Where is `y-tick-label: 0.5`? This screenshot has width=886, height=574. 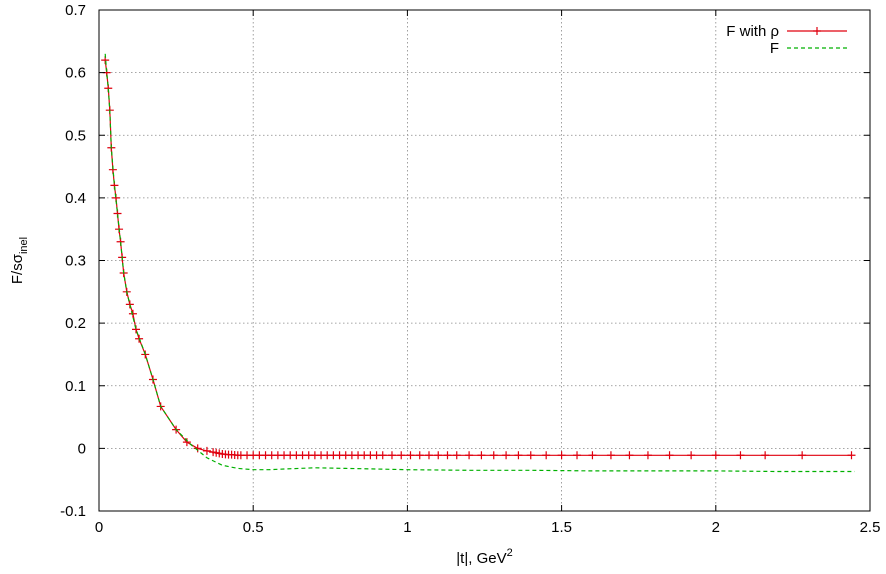
y-tick-label: 0.5 is located at coordinates (75, 135).